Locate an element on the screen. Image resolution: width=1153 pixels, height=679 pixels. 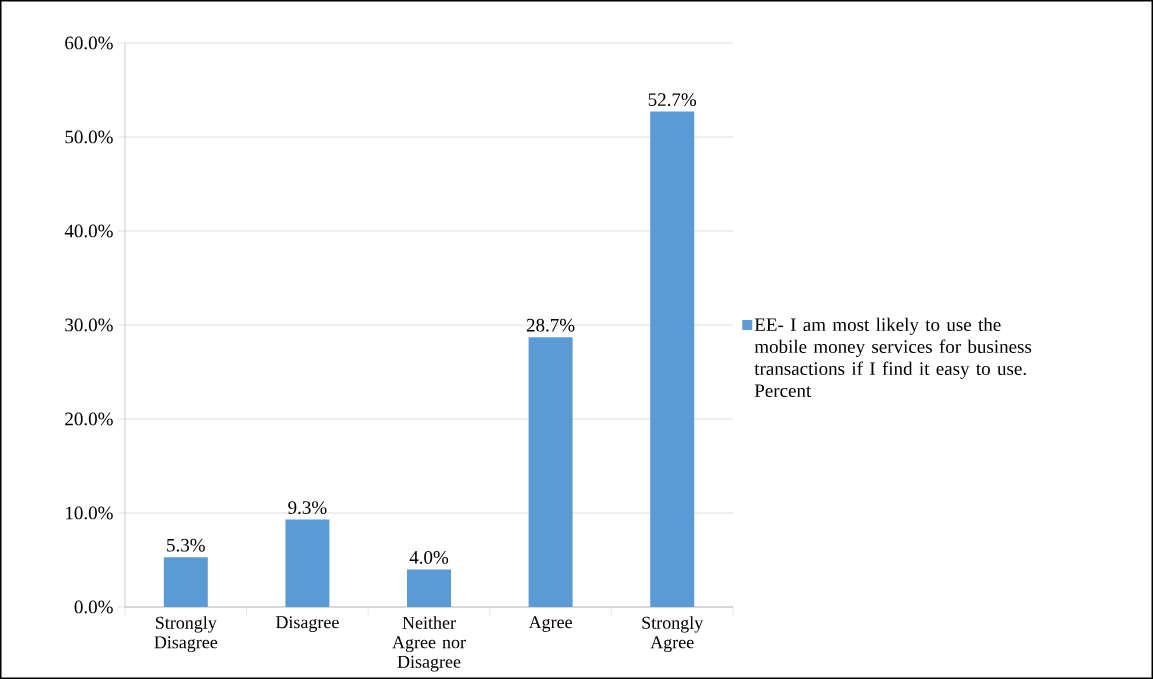
y-tick-label: 0.0% is located at coordinates (93, 607).